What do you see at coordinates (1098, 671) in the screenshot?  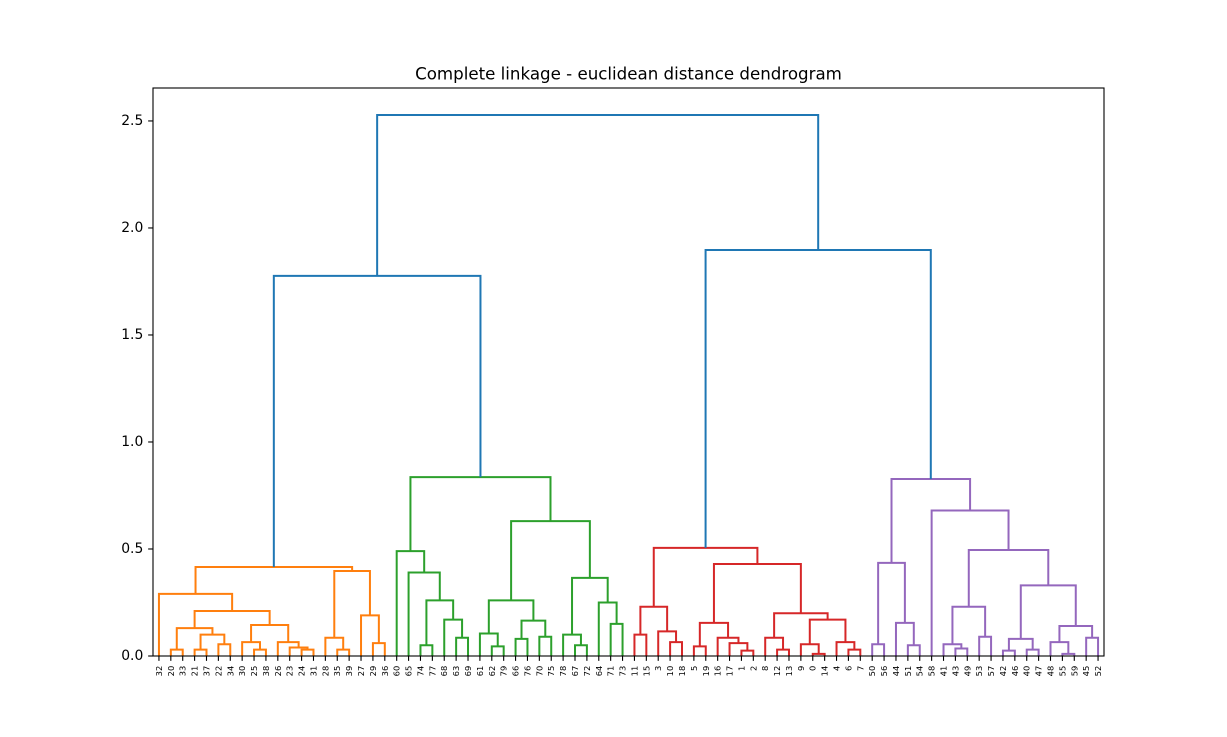 I see `leaf-label: 52` at bounding box center [1098, 671].